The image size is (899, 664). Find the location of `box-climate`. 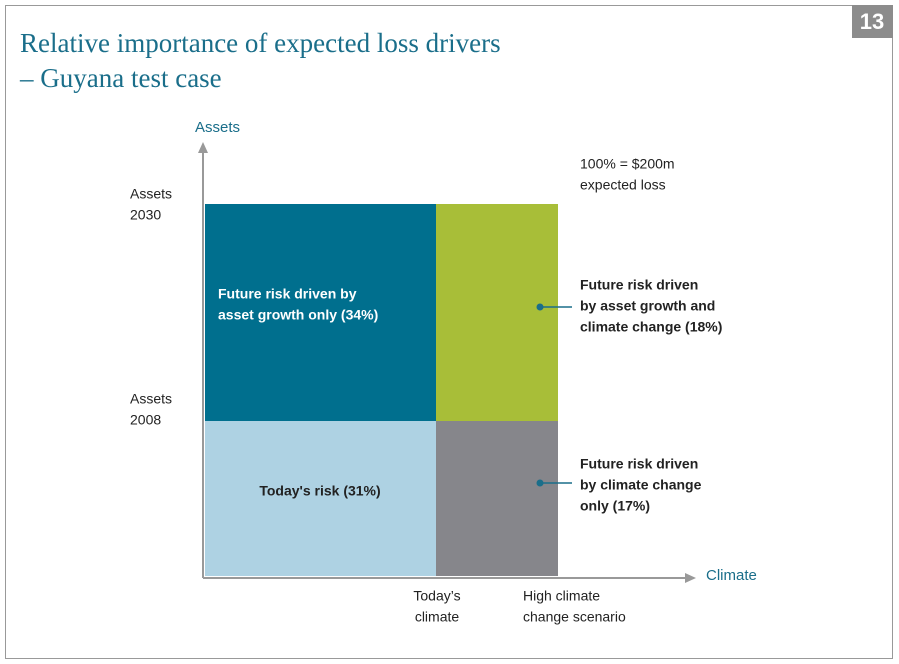

box-climate is located at coordinates (497, 498).